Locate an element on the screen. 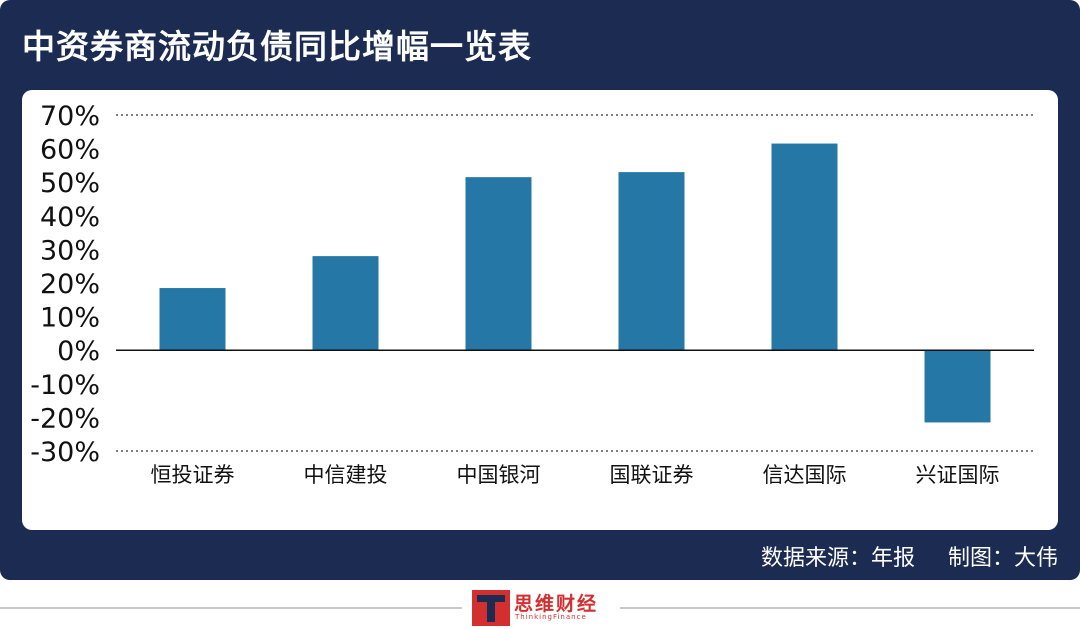 The height and width of the screenshot is (629, 1080). y-tick-label: 10% is located at coordinates (70, 318).